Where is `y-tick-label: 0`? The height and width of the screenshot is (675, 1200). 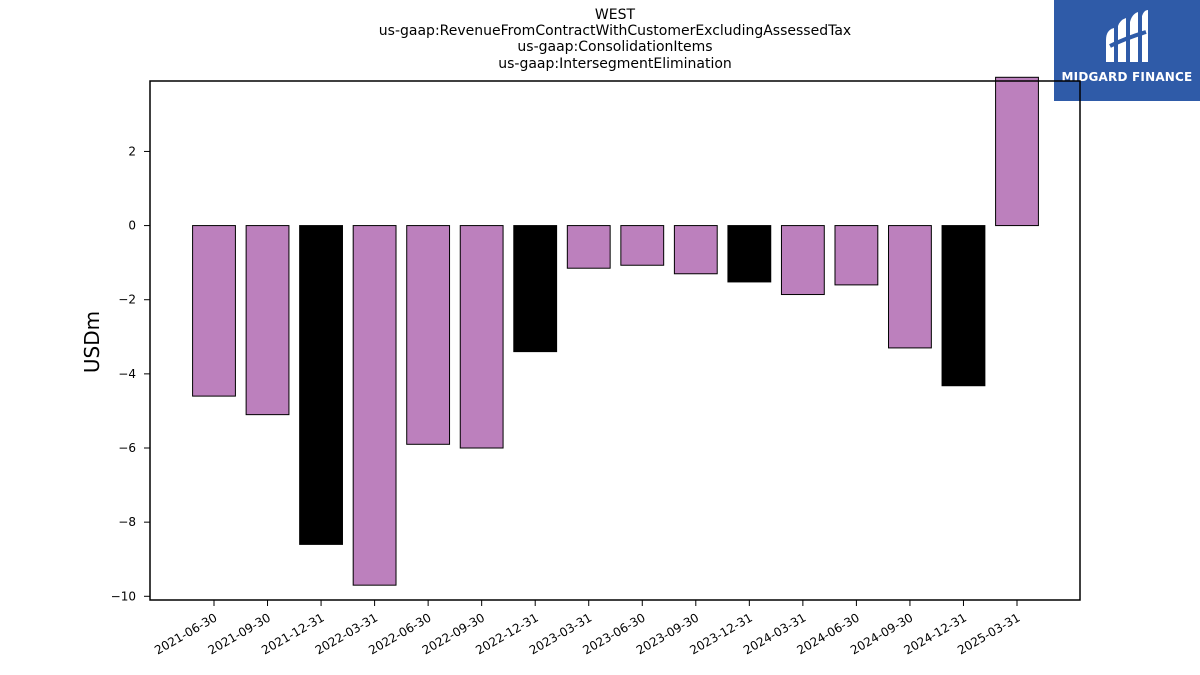 y-tick-label: 0 is located at coordinates (132, 226).